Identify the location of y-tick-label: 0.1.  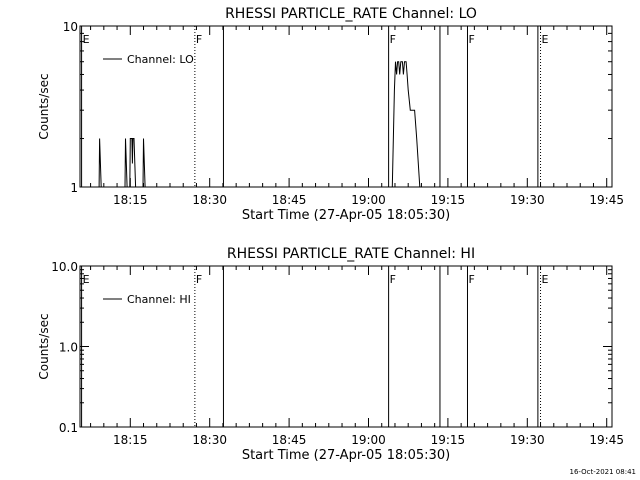
(68, 428).